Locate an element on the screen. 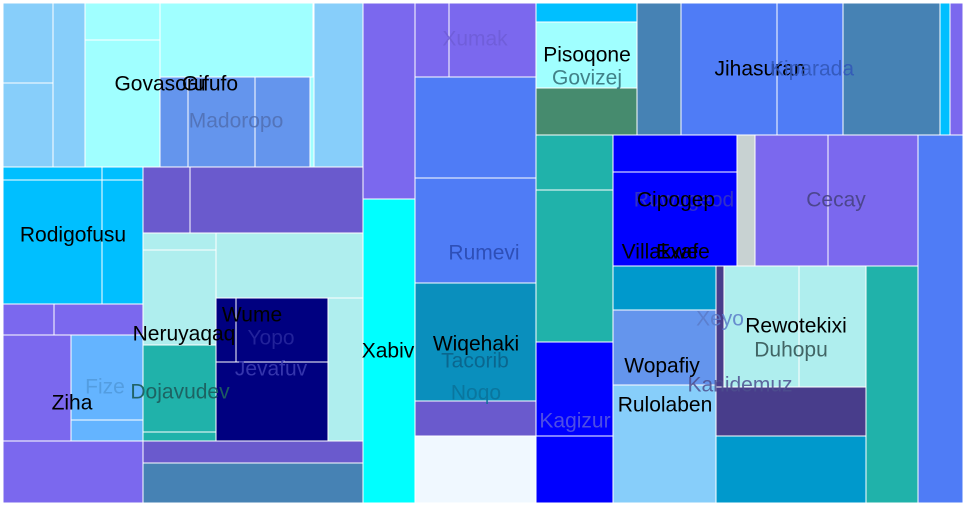 This screenshot has height=506, width=966. treemap-label: Neruyaqaq is located at coordinates (184, 334).